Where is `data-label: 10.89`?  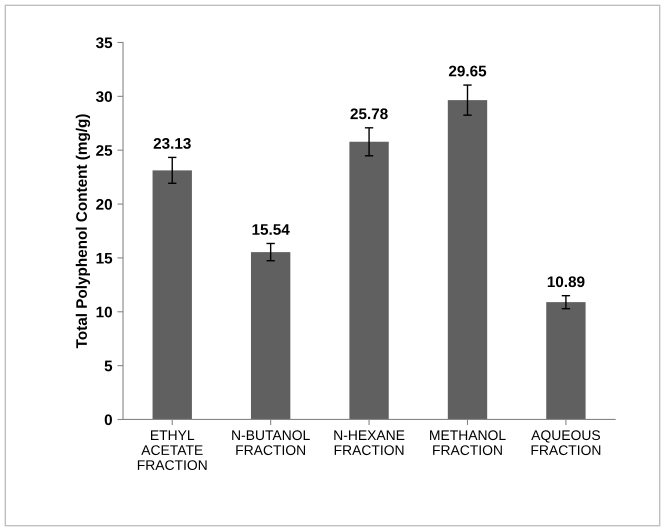
data-label: 10.89 is located at coordinates (566, 282).